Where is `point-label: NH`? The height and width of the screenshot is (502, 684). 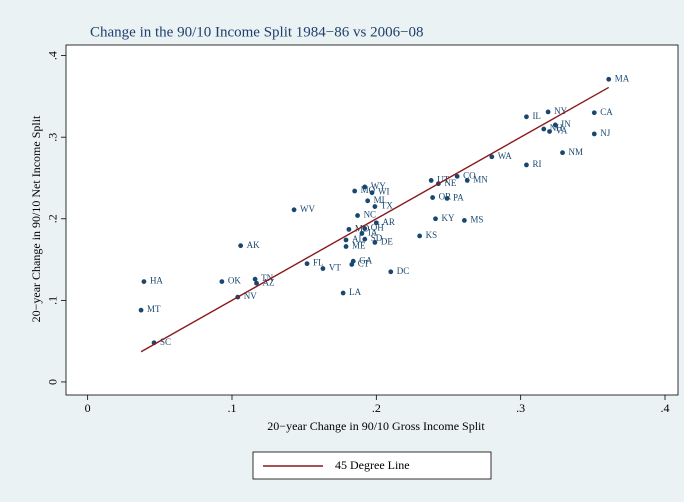
point-label: NH is located at coordinates (556, 128).